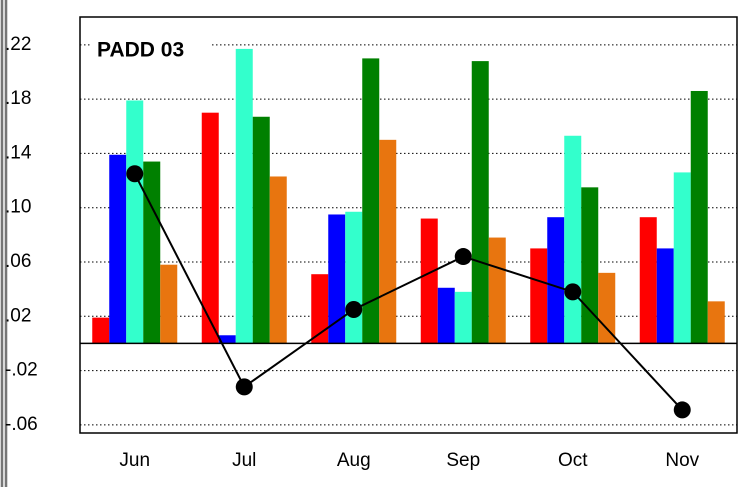  What do you see at coordinates (4, 243) in the screenshot?
I see `frame-edge` at bounding box center [4, 243].